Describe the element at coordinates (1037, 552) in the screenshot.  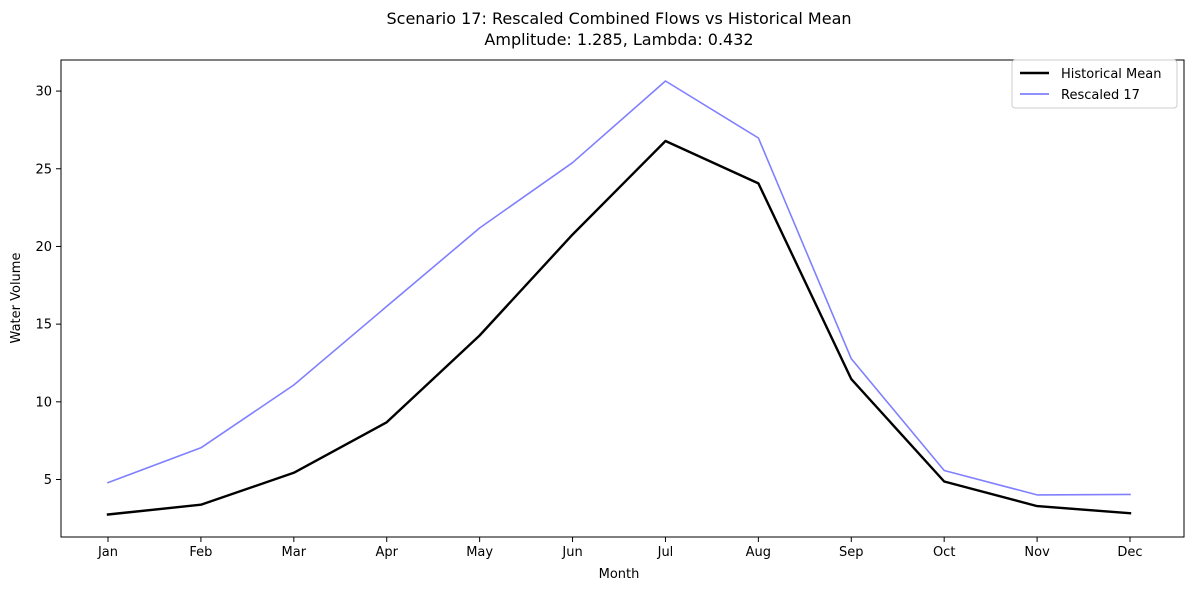
I see `x-tick-label-nov: Nov` at that location.